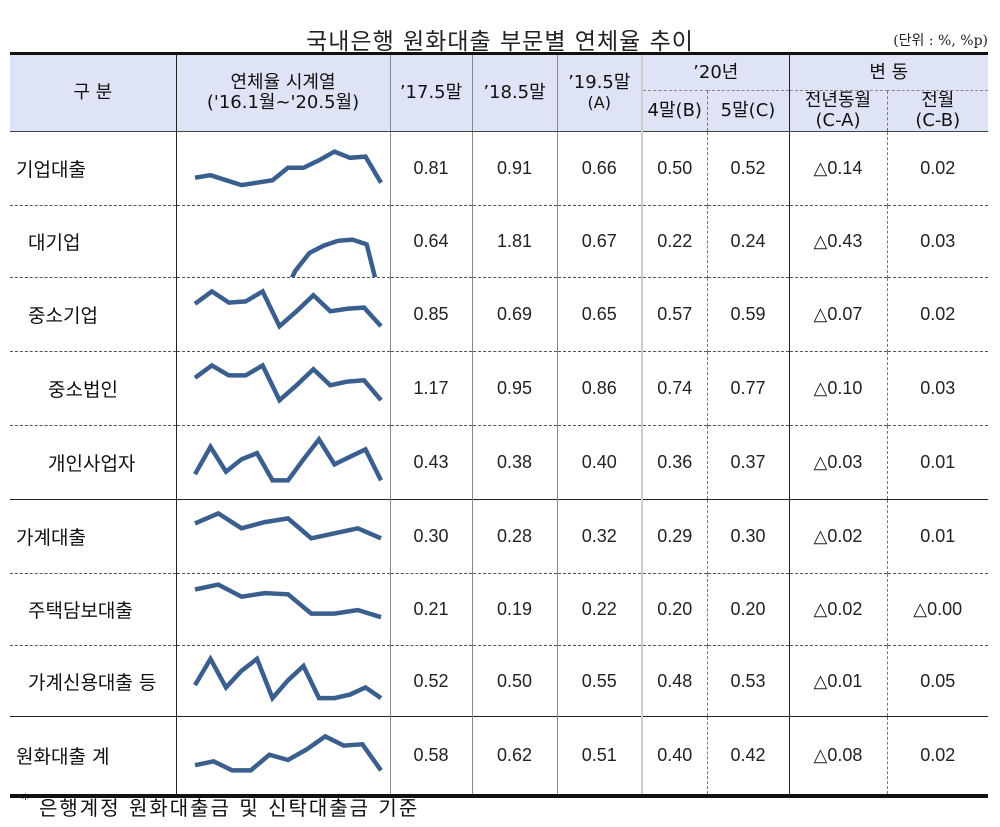 This screenshot has height=827, width=1000. Describe the element at coordinates (599, 92) in the screenshot. I see `header-19-5: ’19.5말 (A)` at that location.